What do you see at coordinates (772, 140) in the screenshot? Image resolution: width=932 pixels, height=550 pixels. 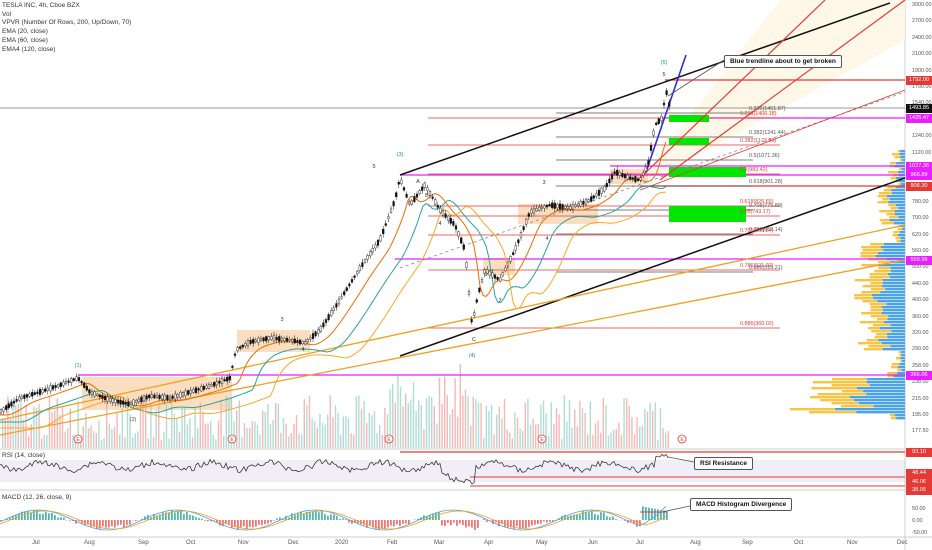 I see `channel-red-mid` at bounding box center [772, 140].